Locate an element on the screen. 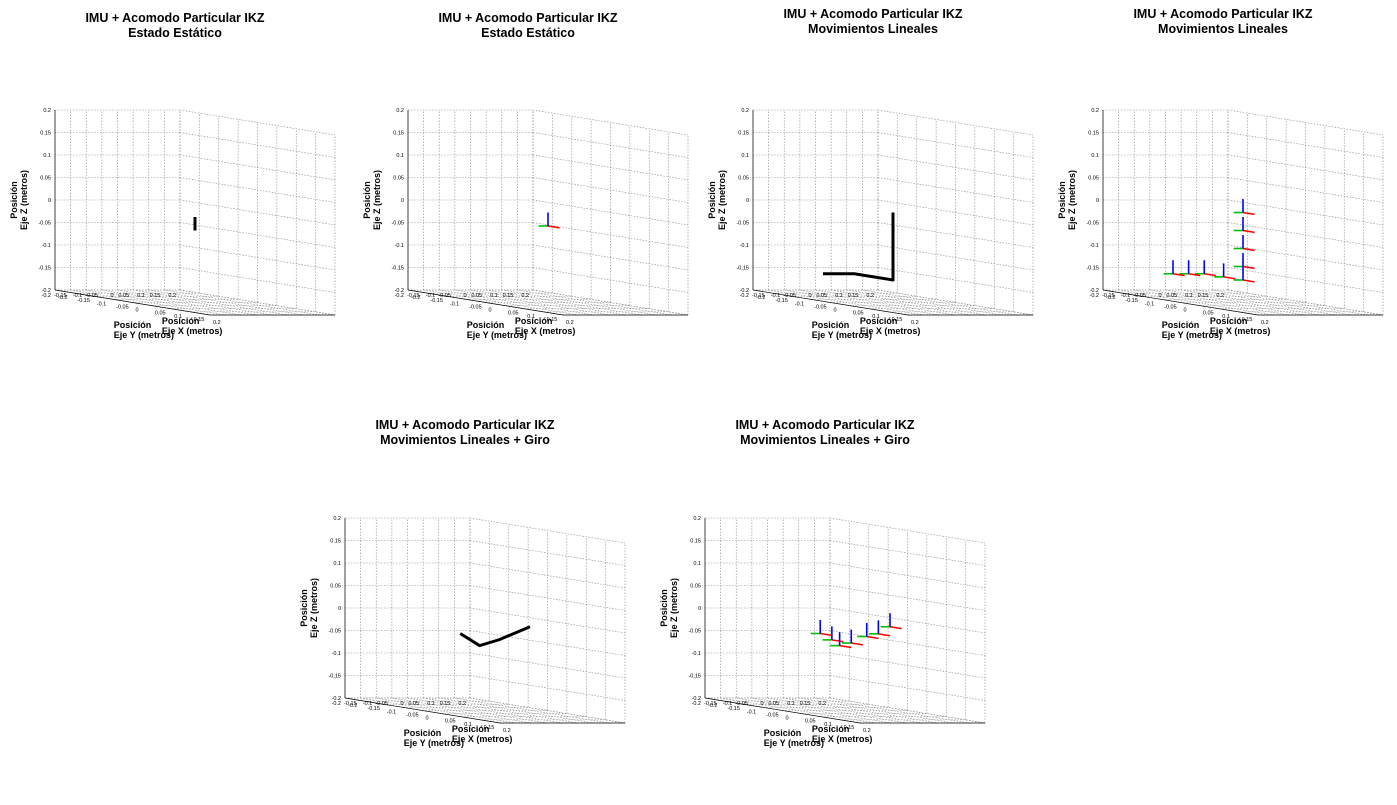  x-axis-label: Posición Eje X (metros) is located at coordinates (842, 734).